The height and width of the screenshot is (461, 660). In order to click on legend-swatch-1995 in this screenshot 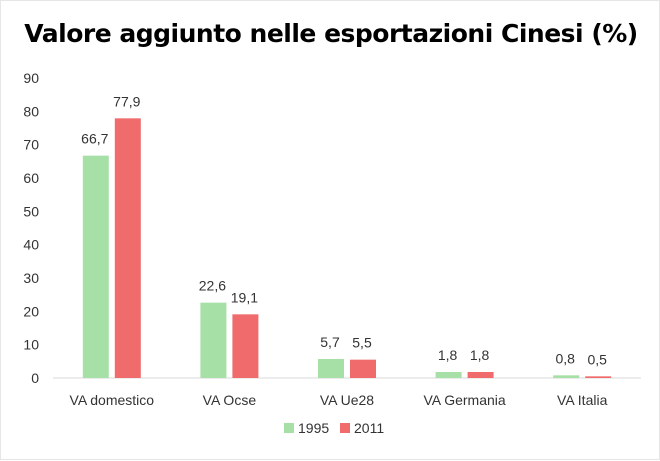, I will do `click(289, 428)`.